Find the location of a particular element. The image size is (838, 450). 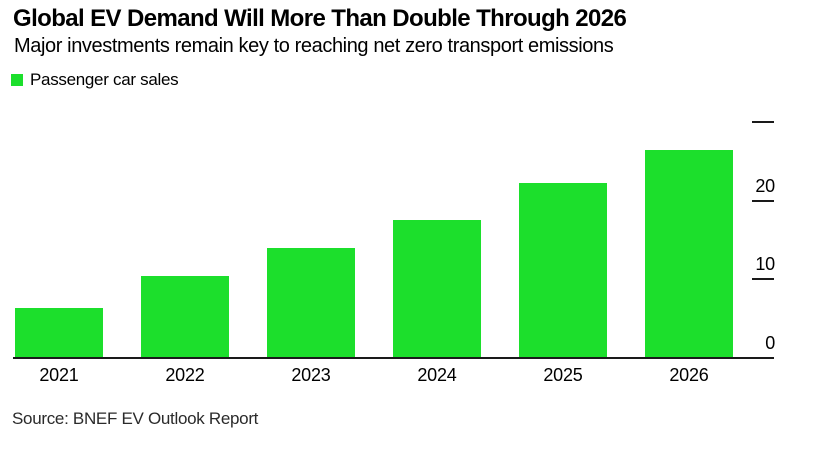

bar-2025 is located at coordinates (563, 270).